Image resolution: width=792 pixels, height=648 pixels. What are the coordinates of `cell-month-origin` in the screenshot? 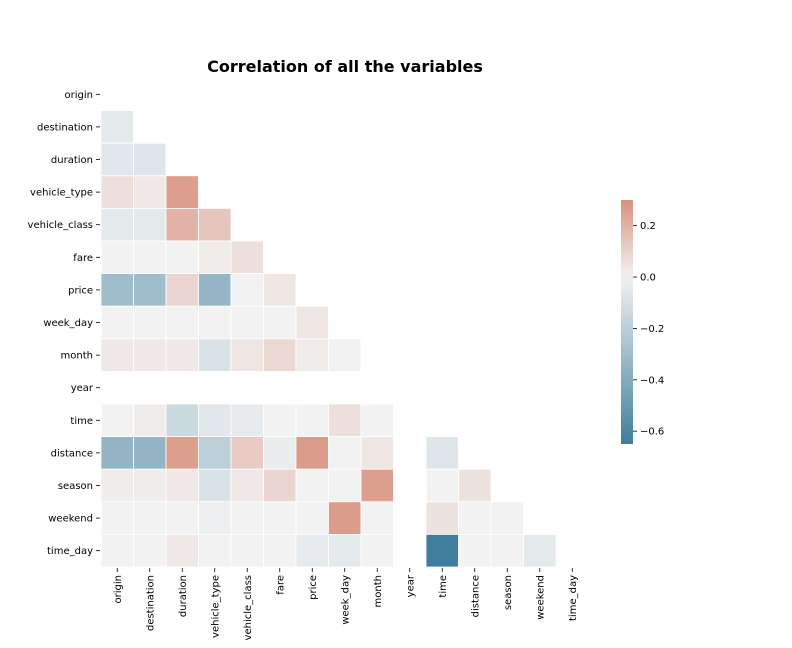 It's located at (117, 355).